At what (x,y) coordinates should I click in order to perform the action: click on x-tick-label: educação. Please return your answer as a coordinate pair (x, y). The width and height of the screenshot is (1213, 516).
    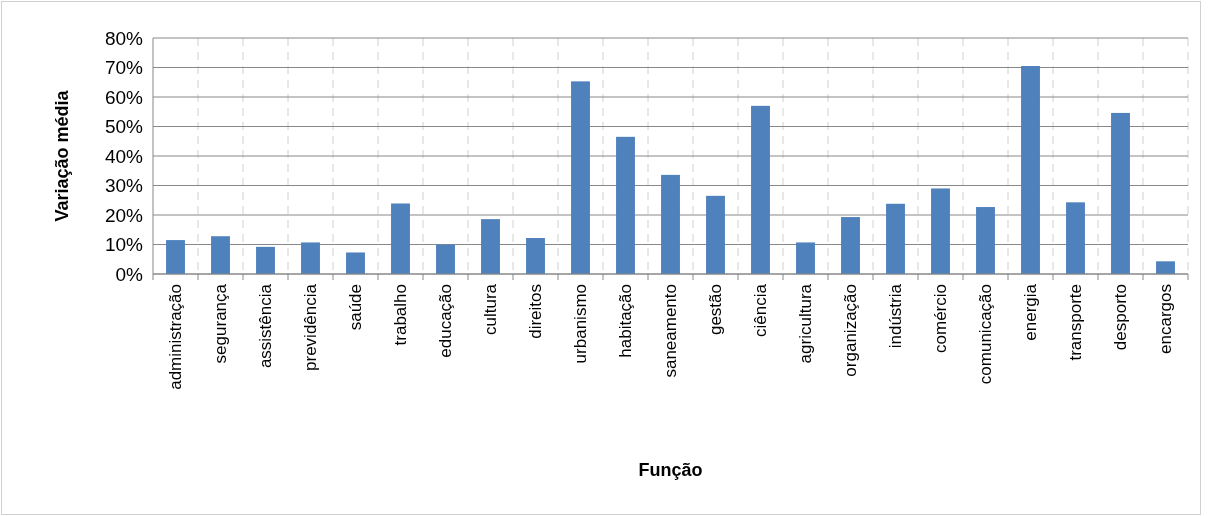
    Looking at the image, I should click on (446, 321).